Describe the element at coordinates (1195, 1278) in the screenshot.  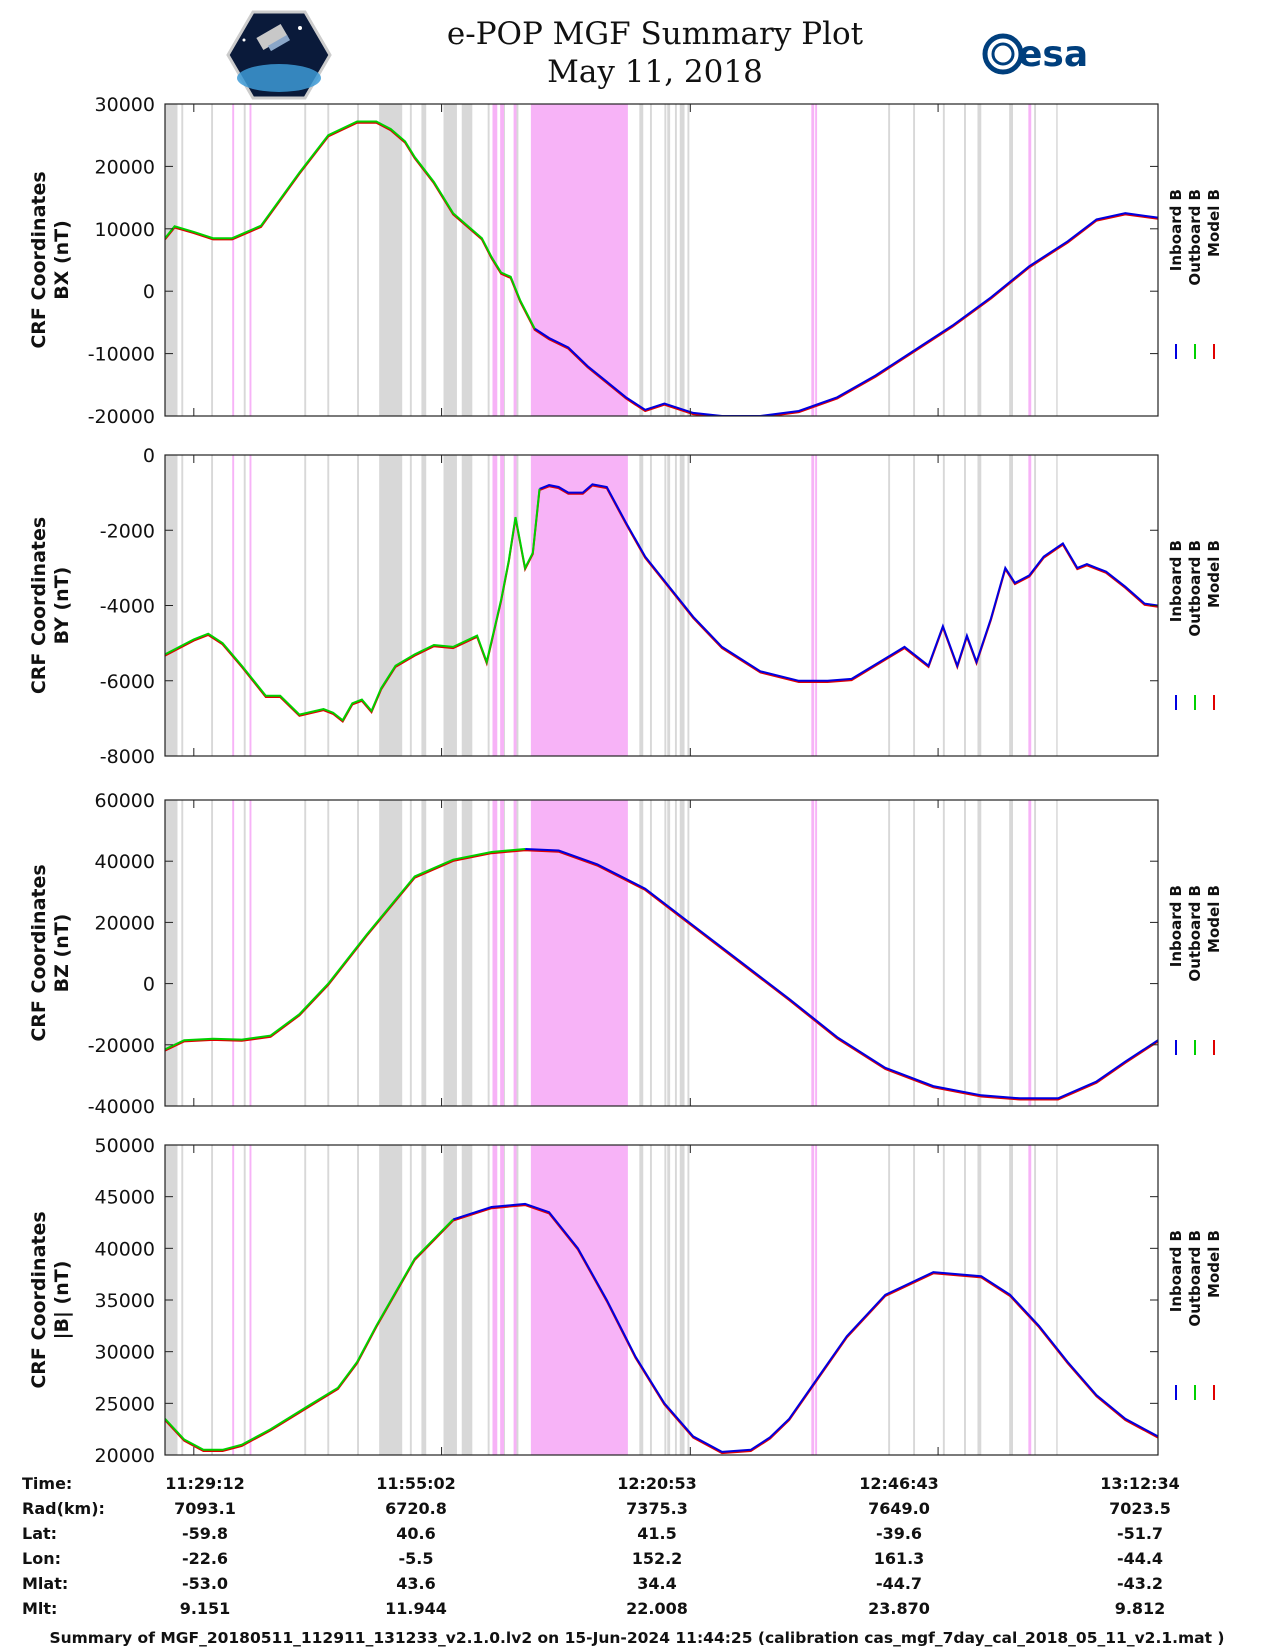
I see `legend-label: Outboard B` at that location.